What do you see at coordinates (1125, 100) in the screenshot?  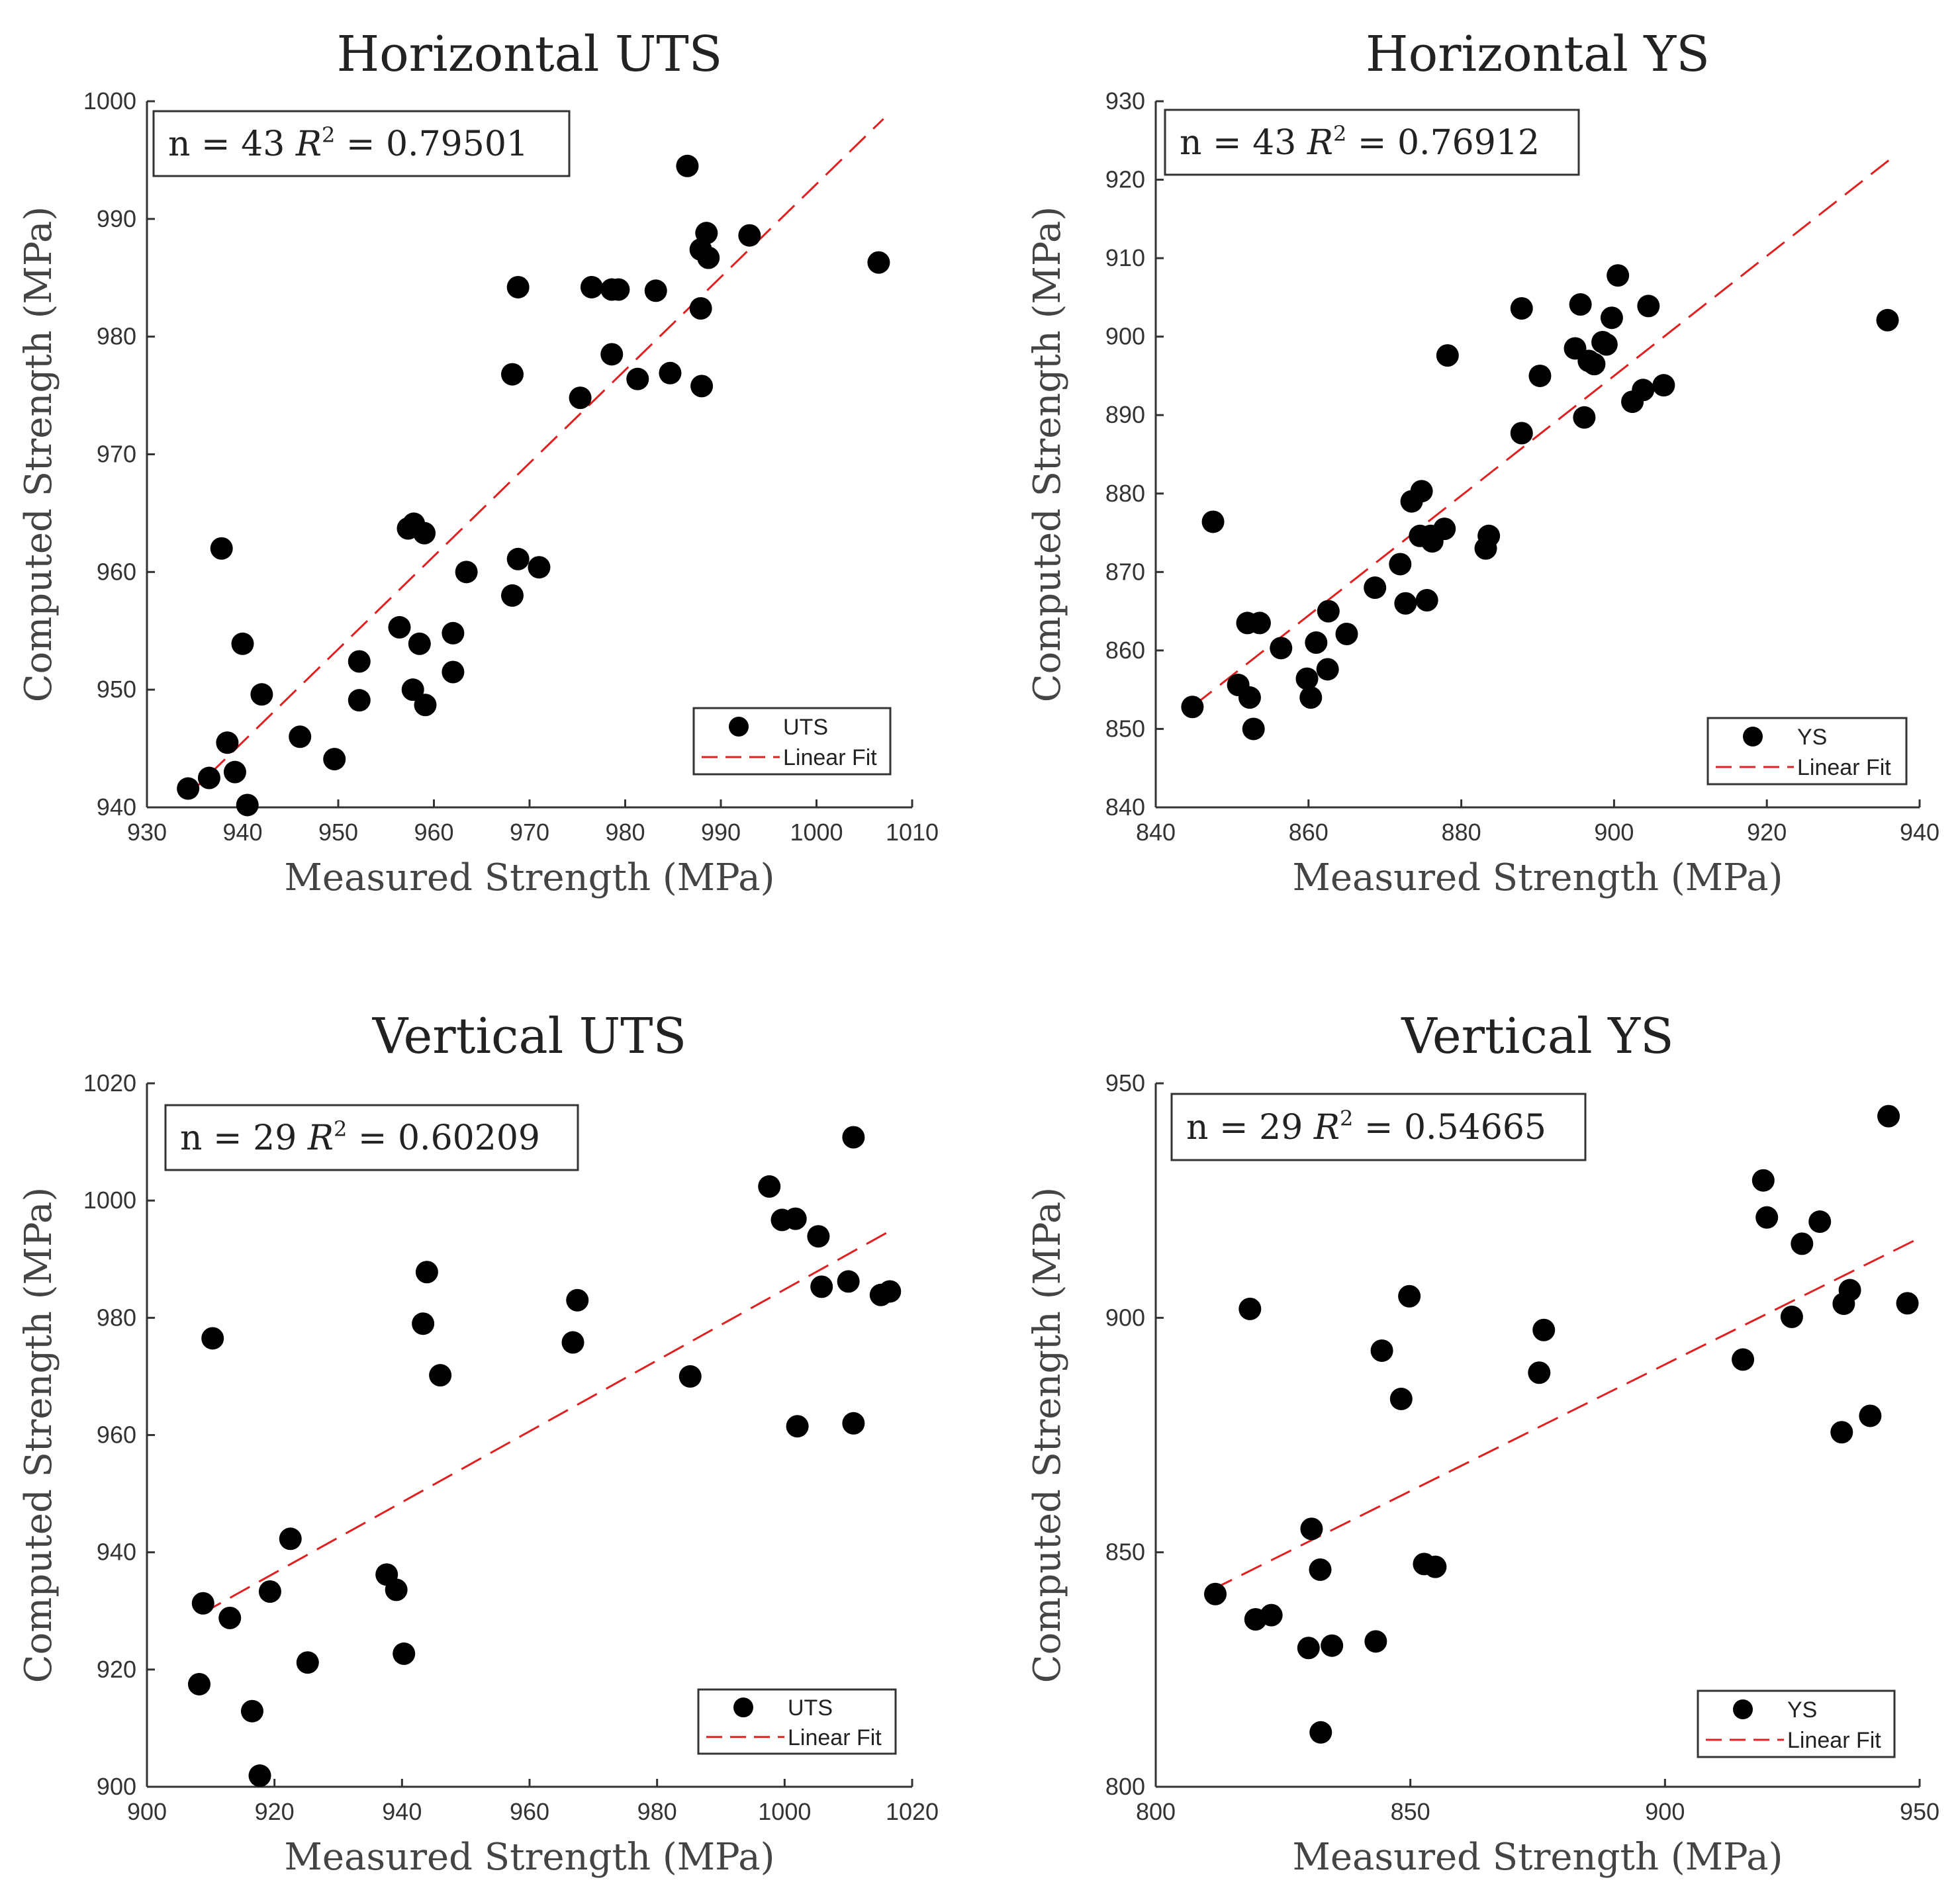 I see `y-tick-label: 930` at bounding box center [1125, 100].